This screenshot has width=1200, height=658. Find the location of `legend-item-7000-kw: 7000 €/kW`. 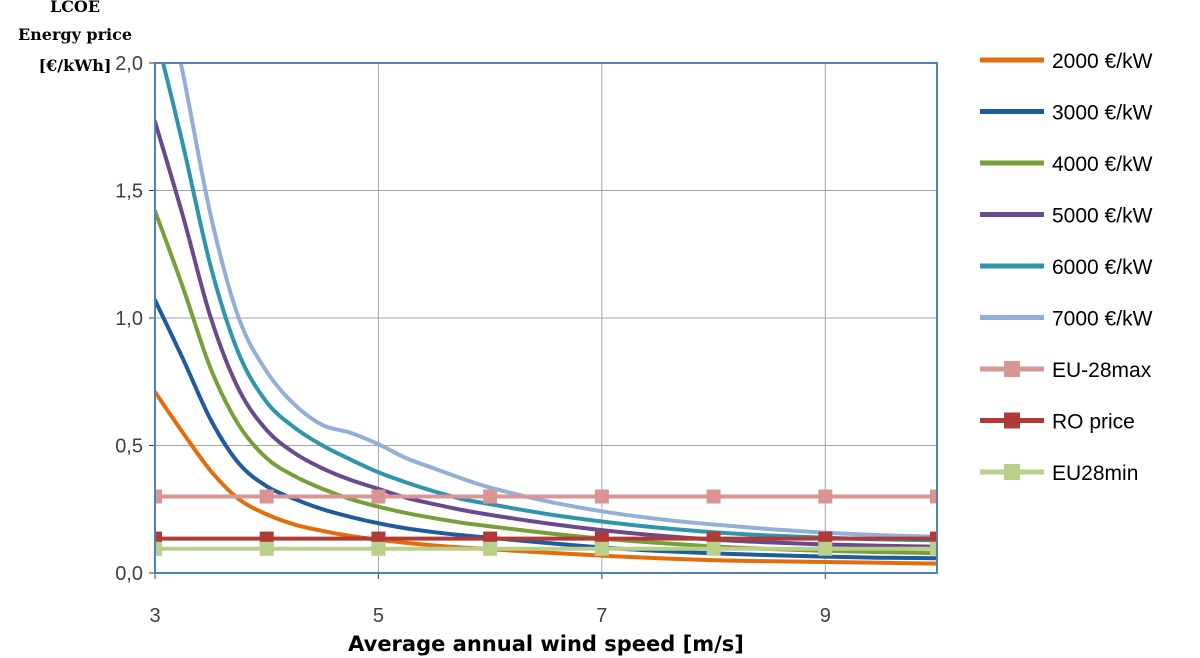

legend-item-7000-kw: 7000 €/kW is located at coordinates (1066, 319).